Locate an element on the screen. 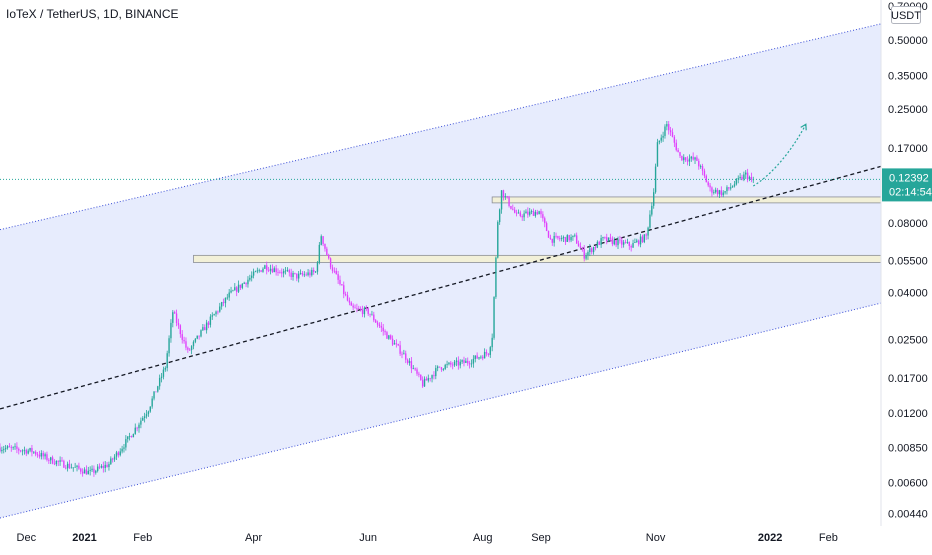 The image size is (932, 555). time-tick-8: 2022 is located at coordinates (770, 538).